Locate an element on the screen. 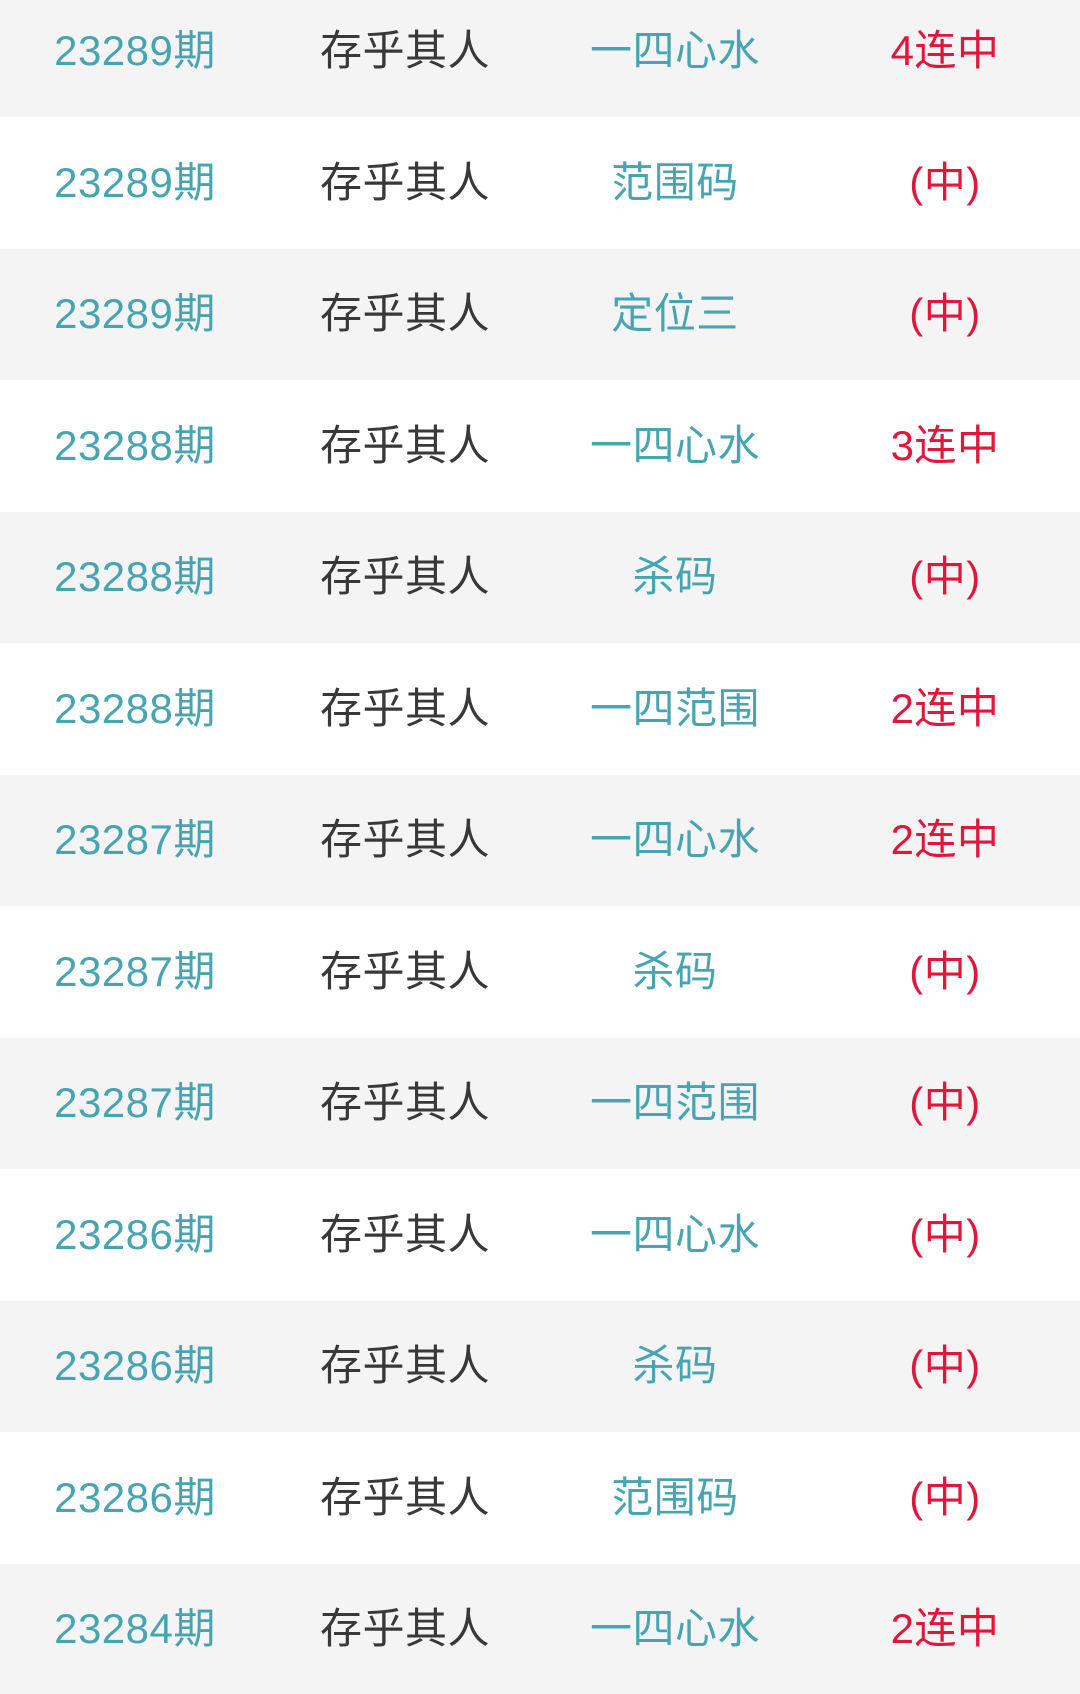 The height and width of the screenshot is (1694, 1080). play-type: 定位三 is located at coordinates (675, 314).